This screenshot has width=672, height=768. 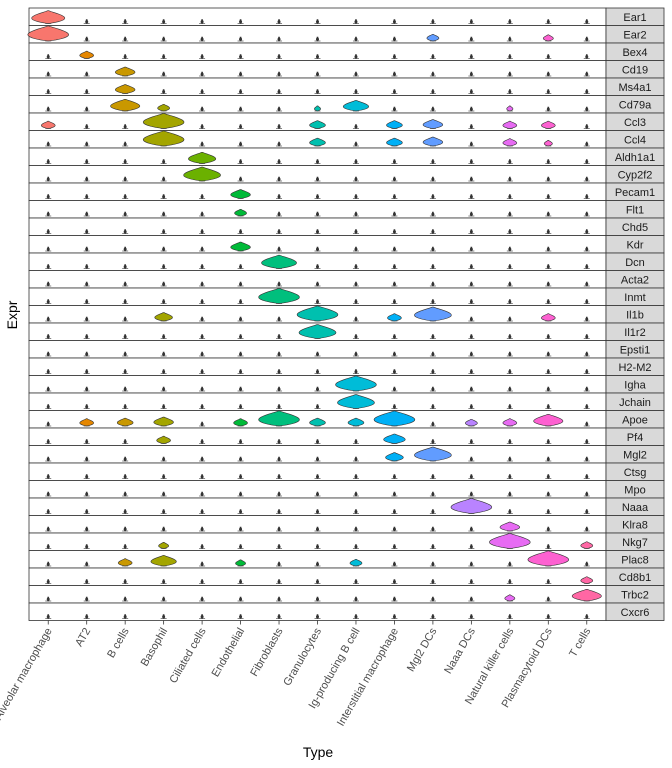 What do you see at coordinates (635, 543) in the screenshot?
I see `strip-label: Nkg7` at bounding box center [635, 543].